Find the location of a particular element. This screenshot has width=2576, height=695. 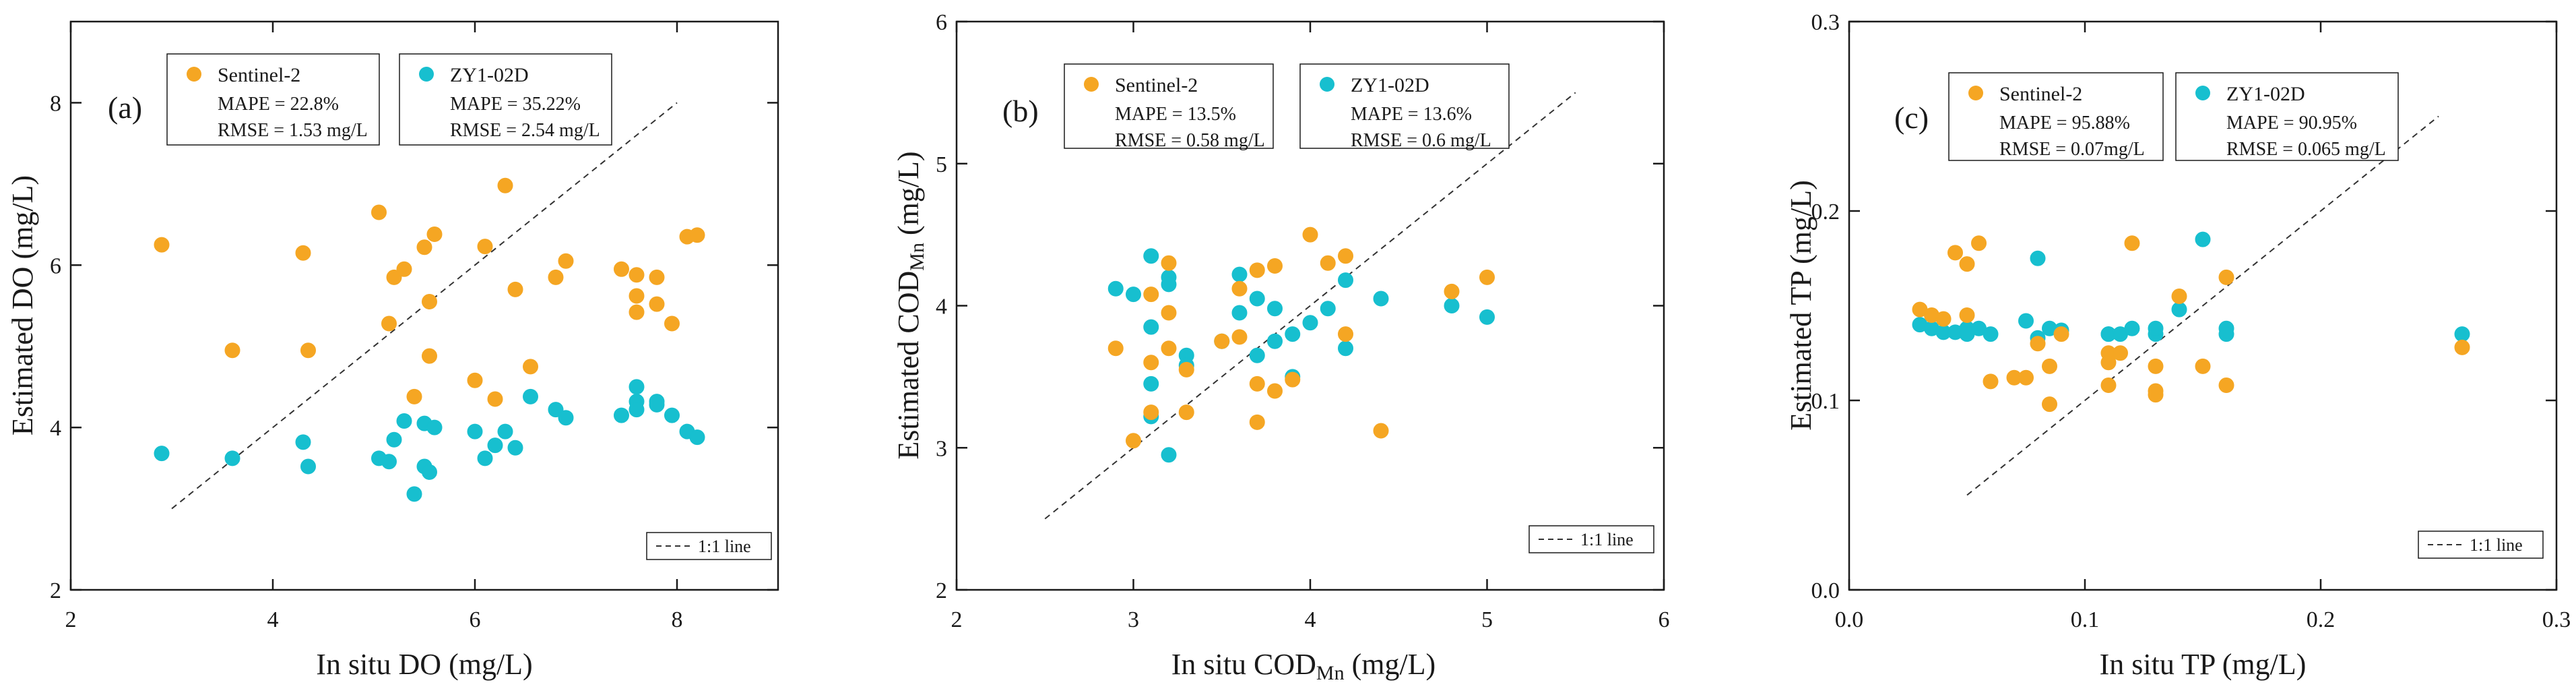

legend-rmse: RMSE = 2.54 mg/L is located at coordinates (525, 130).